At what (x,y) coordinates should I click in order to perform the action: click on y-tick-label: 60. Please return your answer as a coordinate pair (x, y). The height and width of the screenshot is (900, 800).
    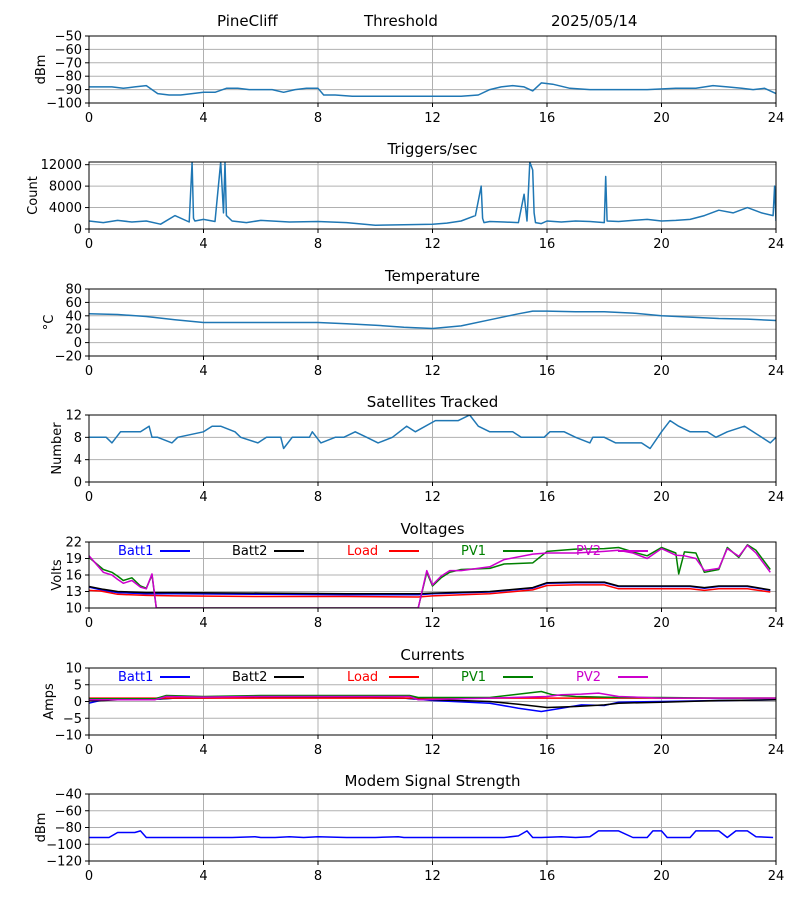
    Looking at the image, I should click on (73, 303).